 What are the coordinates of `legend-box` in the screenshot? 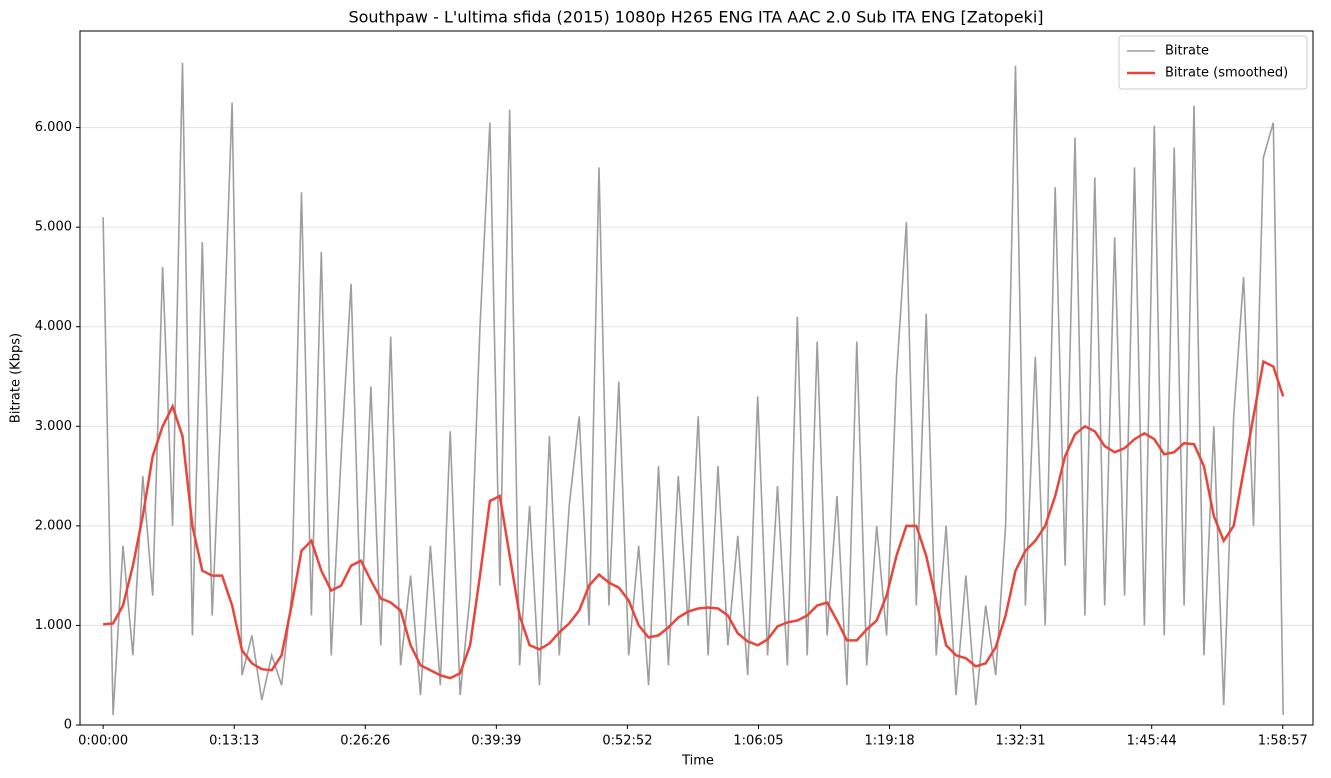 It's located at (1213, 62).